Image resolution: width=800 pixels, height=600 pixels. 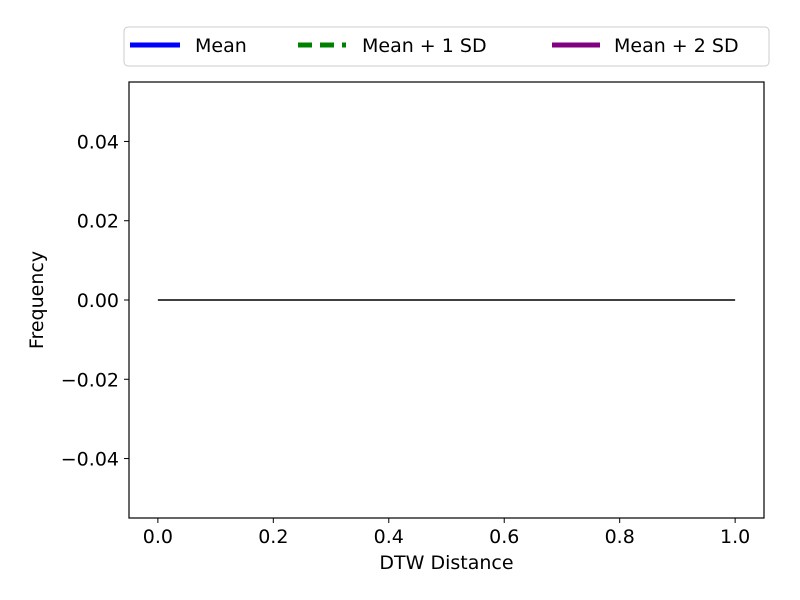 I want to click on legend-box, so click(x=446, y=46).